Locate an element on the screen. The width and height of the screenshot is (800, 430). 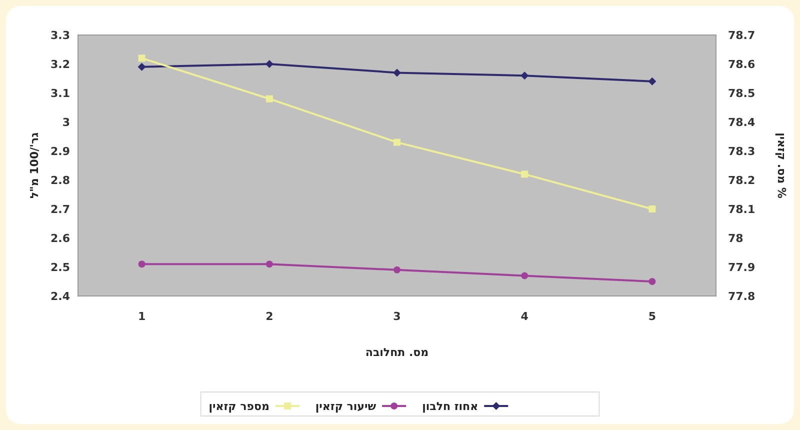
legend-label: שיעור קזאין is located at coordinates (346, 406).